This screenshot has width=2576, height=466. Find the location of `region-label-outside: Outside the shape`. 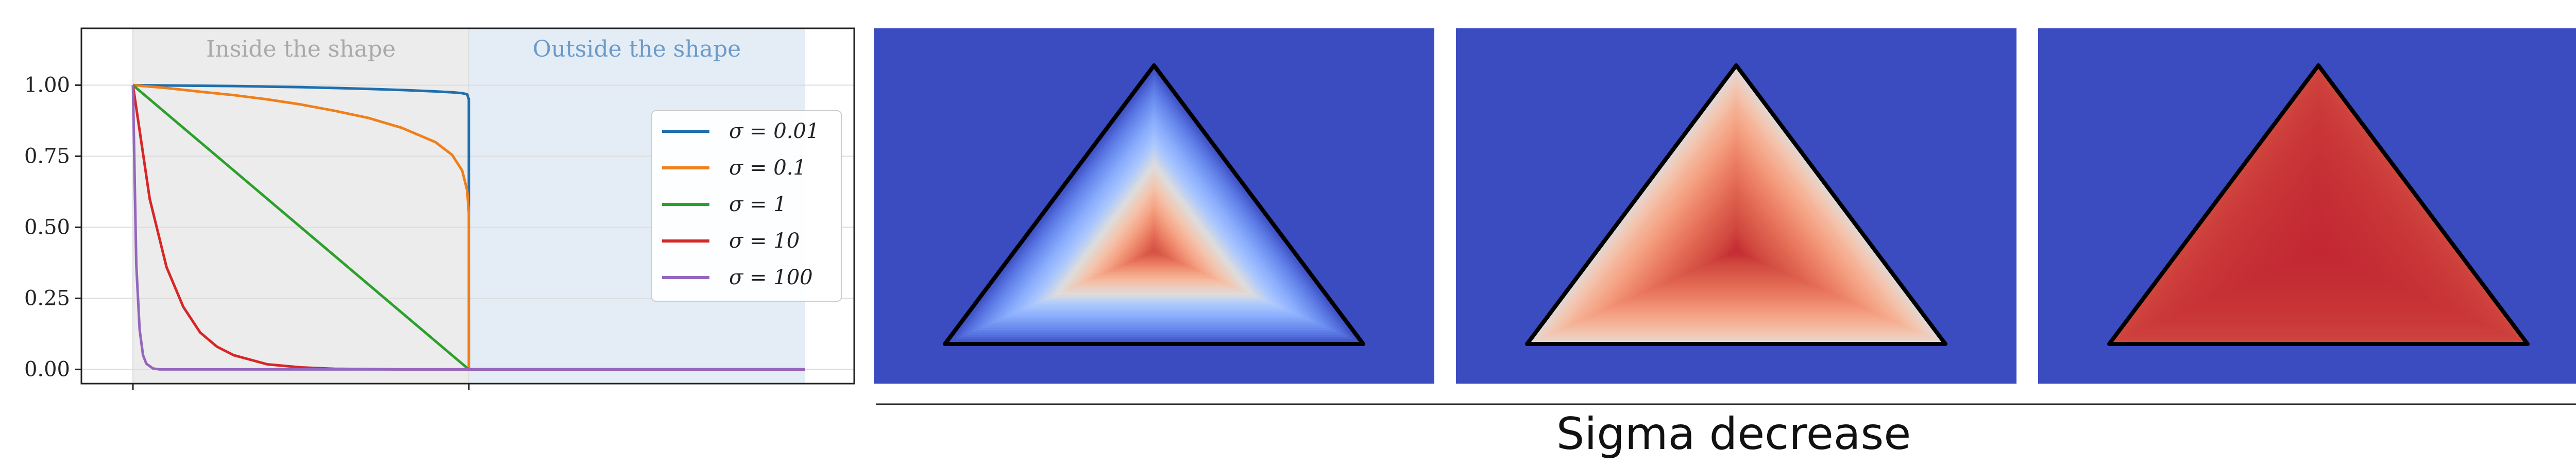

region-label-outside: Outside the shape is located at coordinates (637, 49).